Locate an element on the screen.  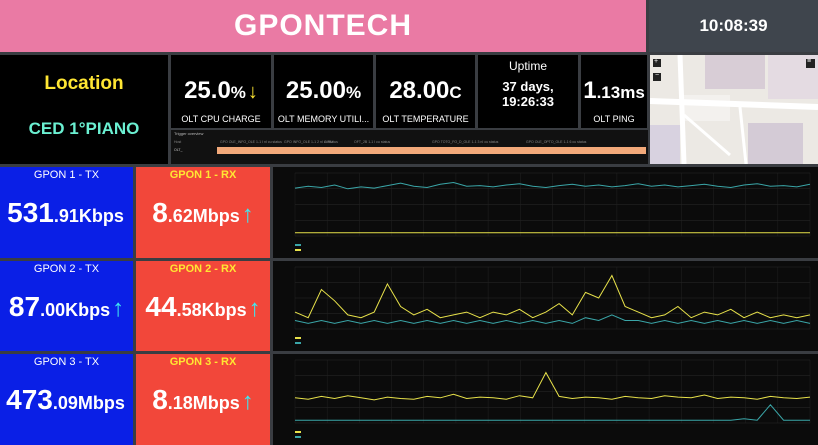
cpu-unit: % is located at coordinates (238, 92).